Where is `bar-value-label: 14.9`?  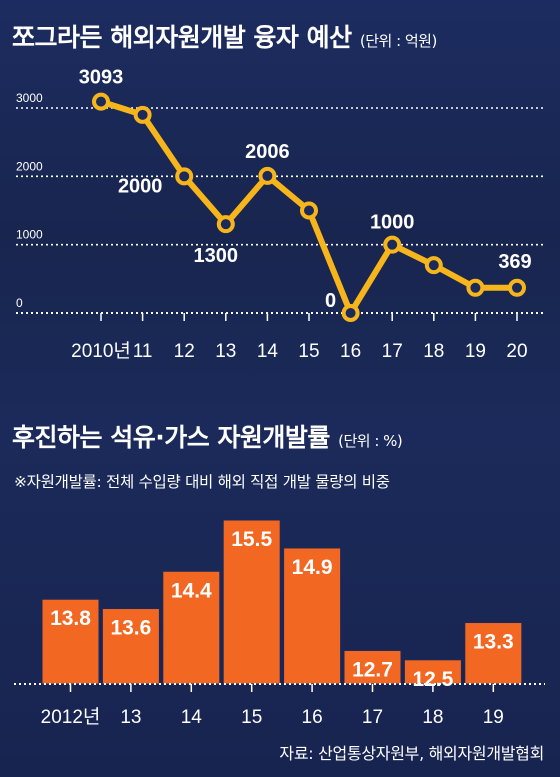
bar-value-label: 14.9 is located at coordinates (312, 567).